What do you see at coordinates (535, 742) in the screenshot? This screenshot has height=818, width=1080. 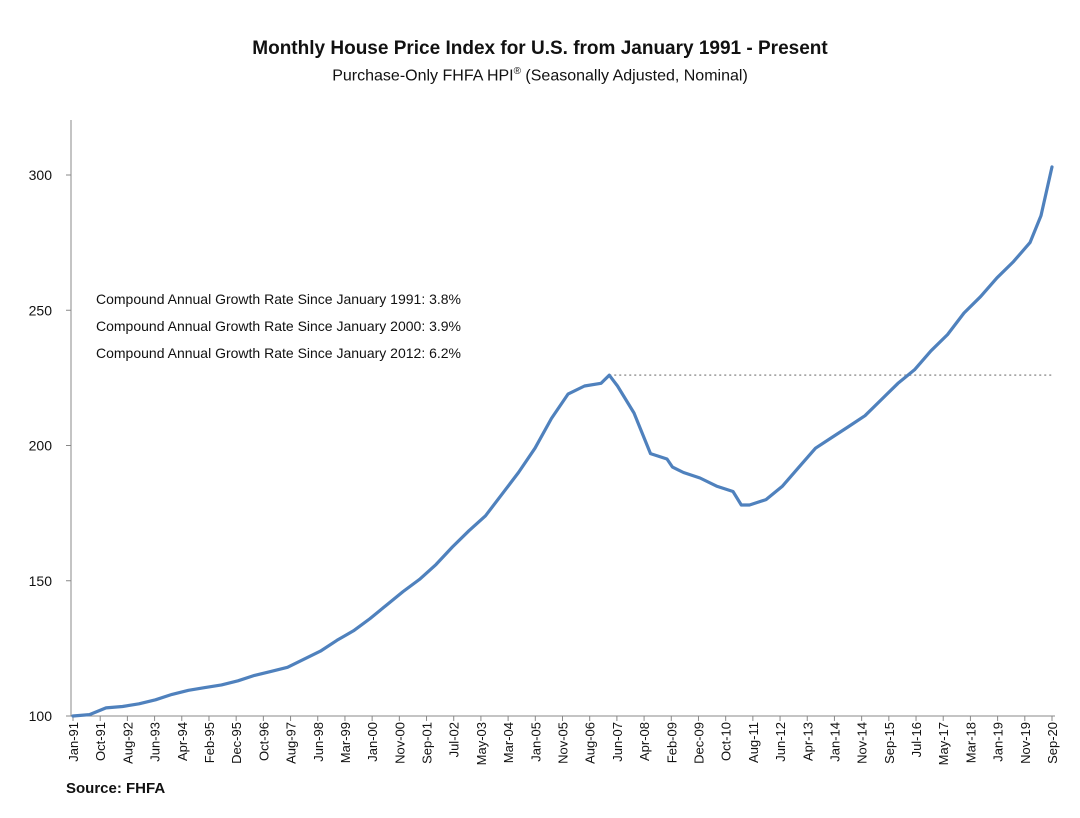 I see `x-tick-label: Jan-05` at bounding box center [535, 742].